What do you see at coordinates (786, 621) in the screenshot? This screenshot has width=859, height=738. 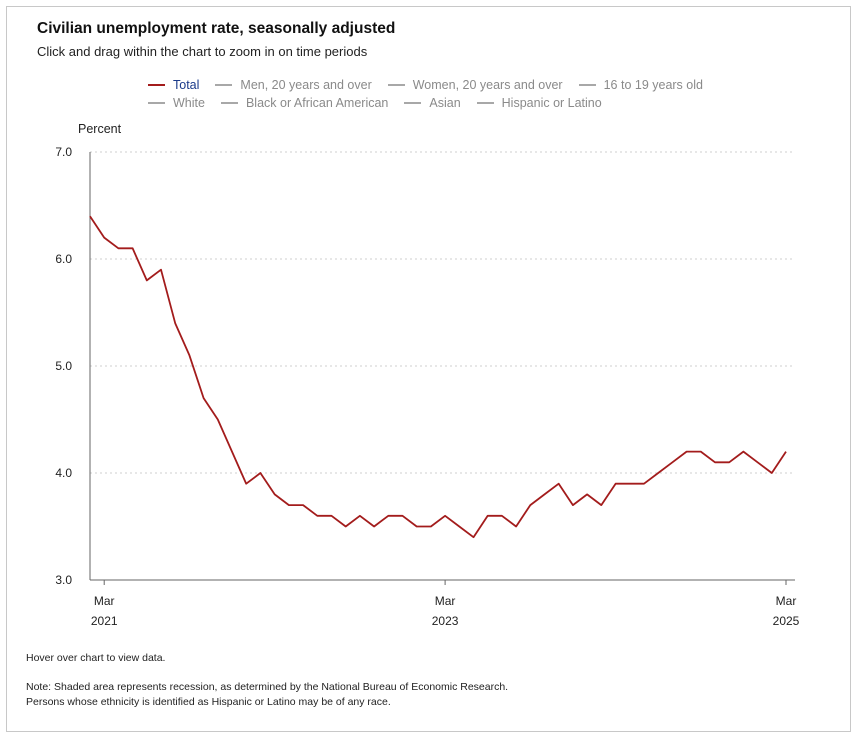 I see `x-tick-year: 2025` at bounding box center [786, 621].